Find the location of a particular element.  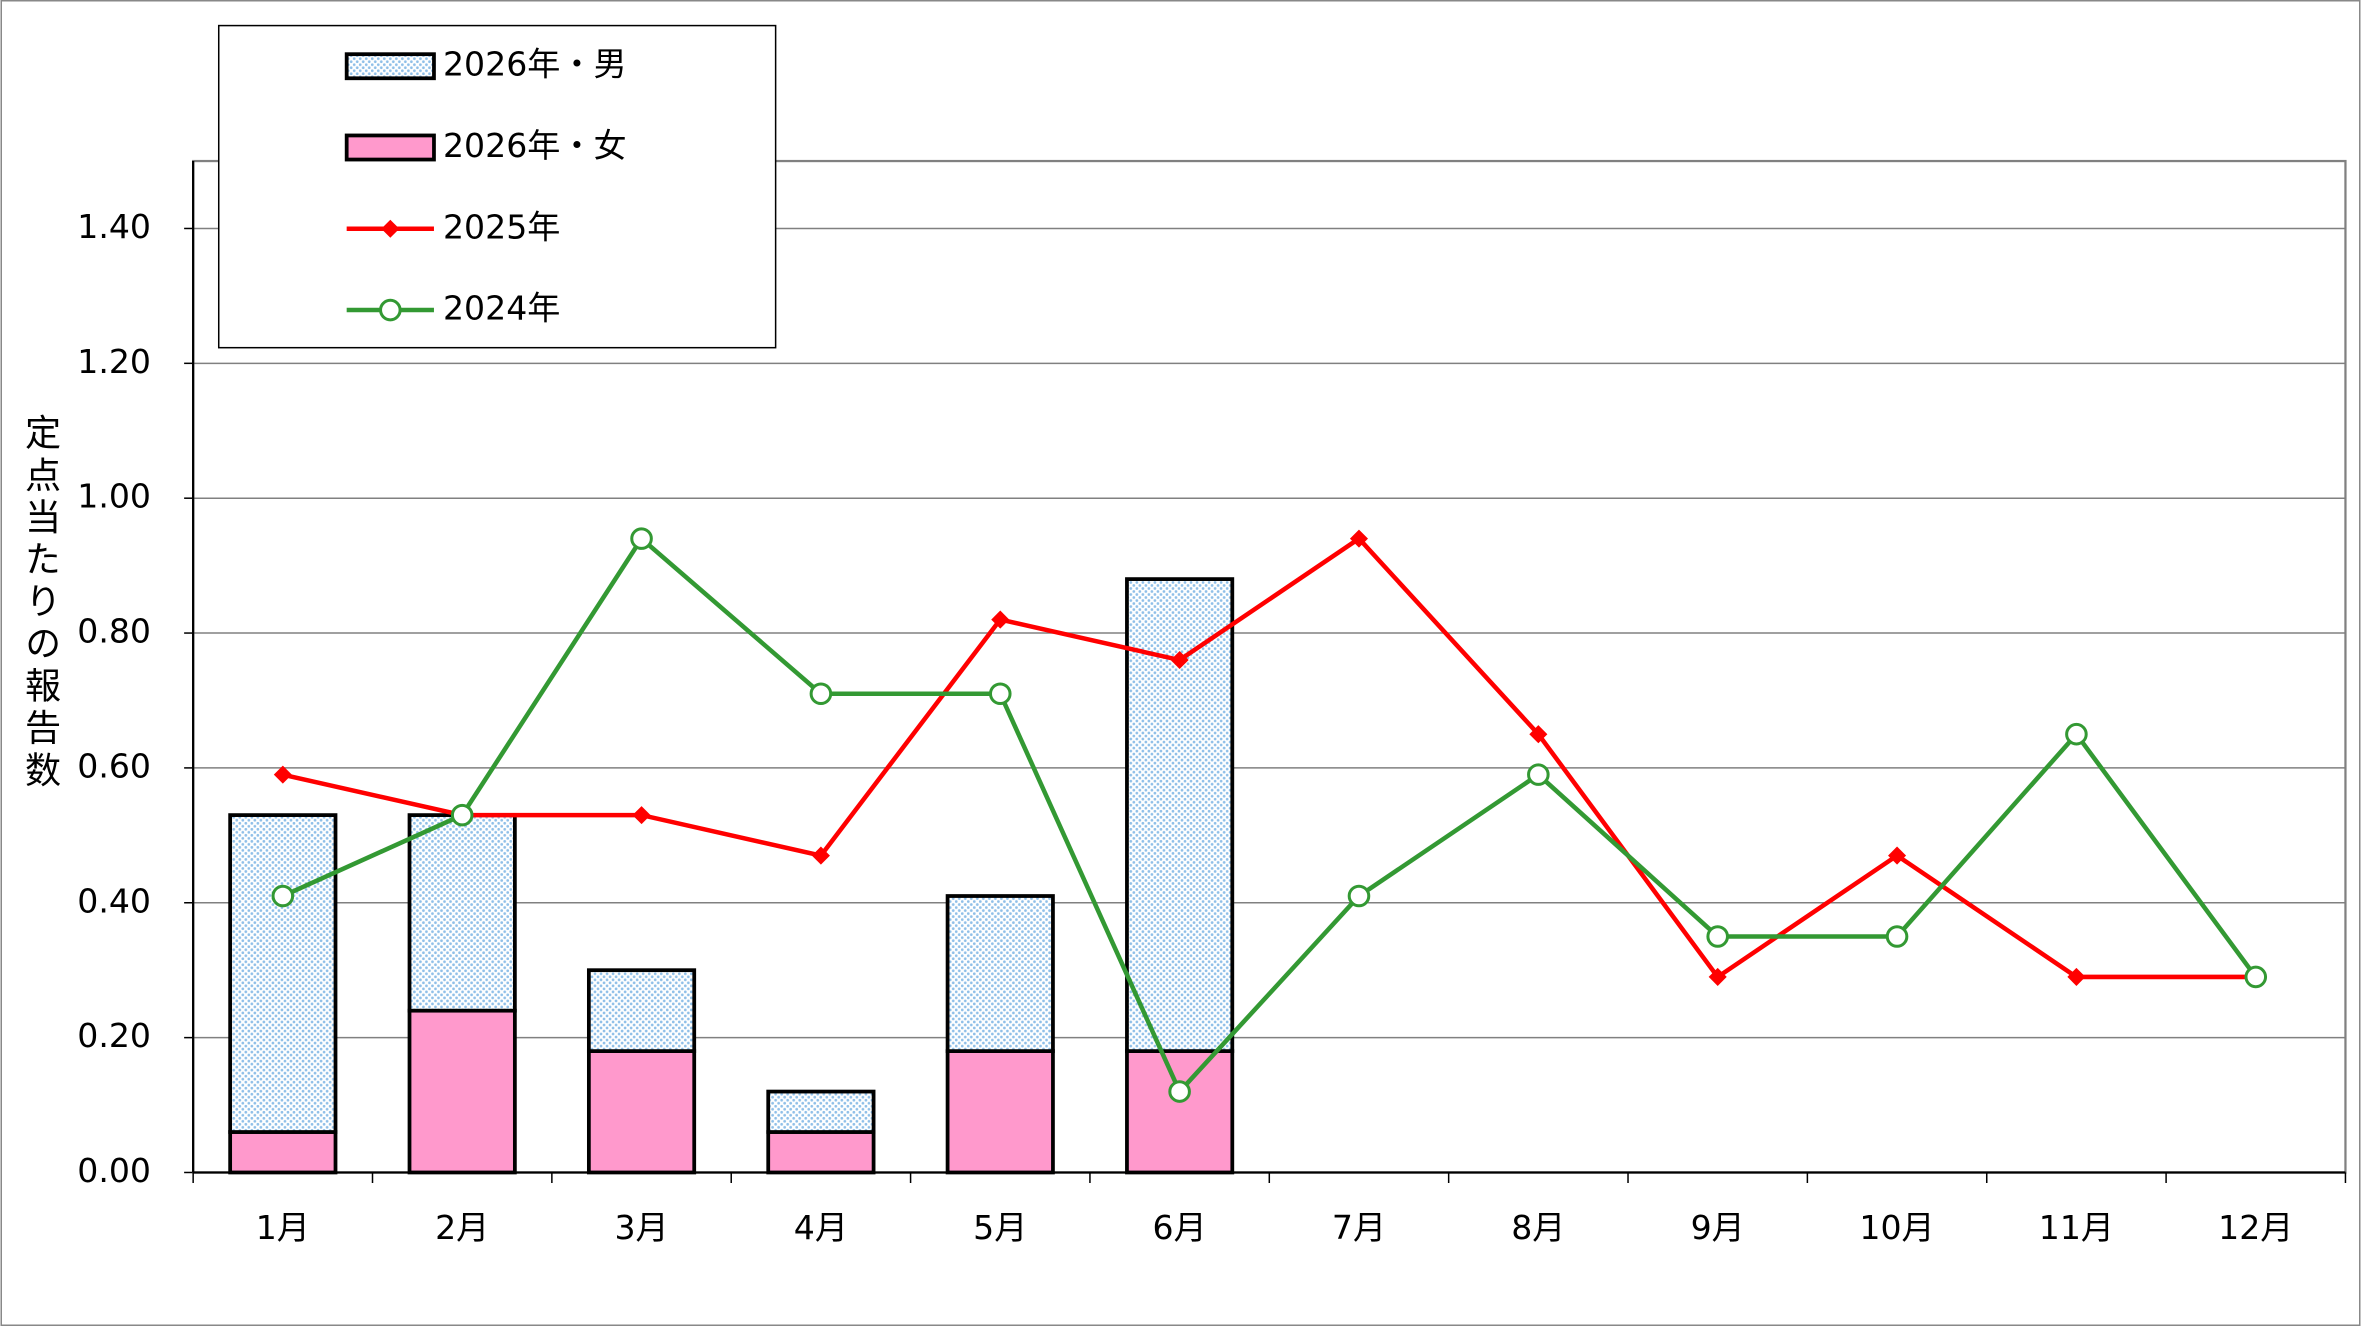

x-tick-label: 7月 is located at coordinates (1359, 1227).